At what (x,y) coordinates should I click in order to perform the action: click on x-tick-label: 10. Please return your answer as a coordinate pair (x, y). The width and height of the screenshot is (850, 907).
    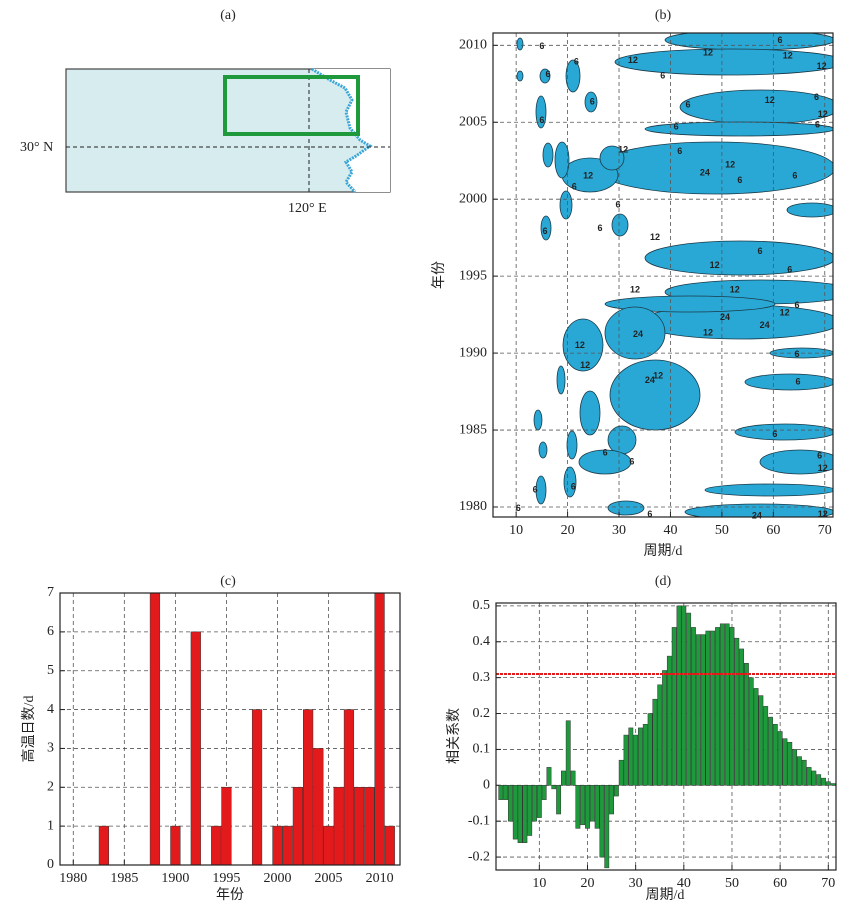
    Looking at the image, I should click on (539, 883).